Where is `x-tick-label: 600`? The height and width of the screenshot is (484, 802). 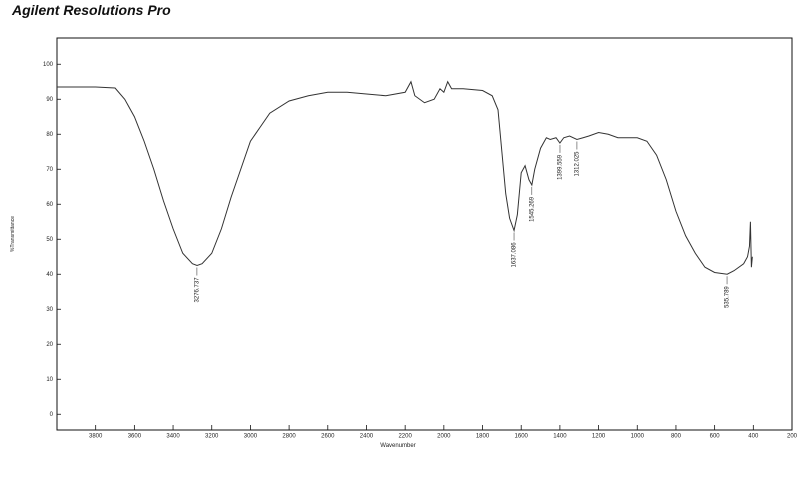
x-tick-label: 600 is located at coordinates (715, 437).